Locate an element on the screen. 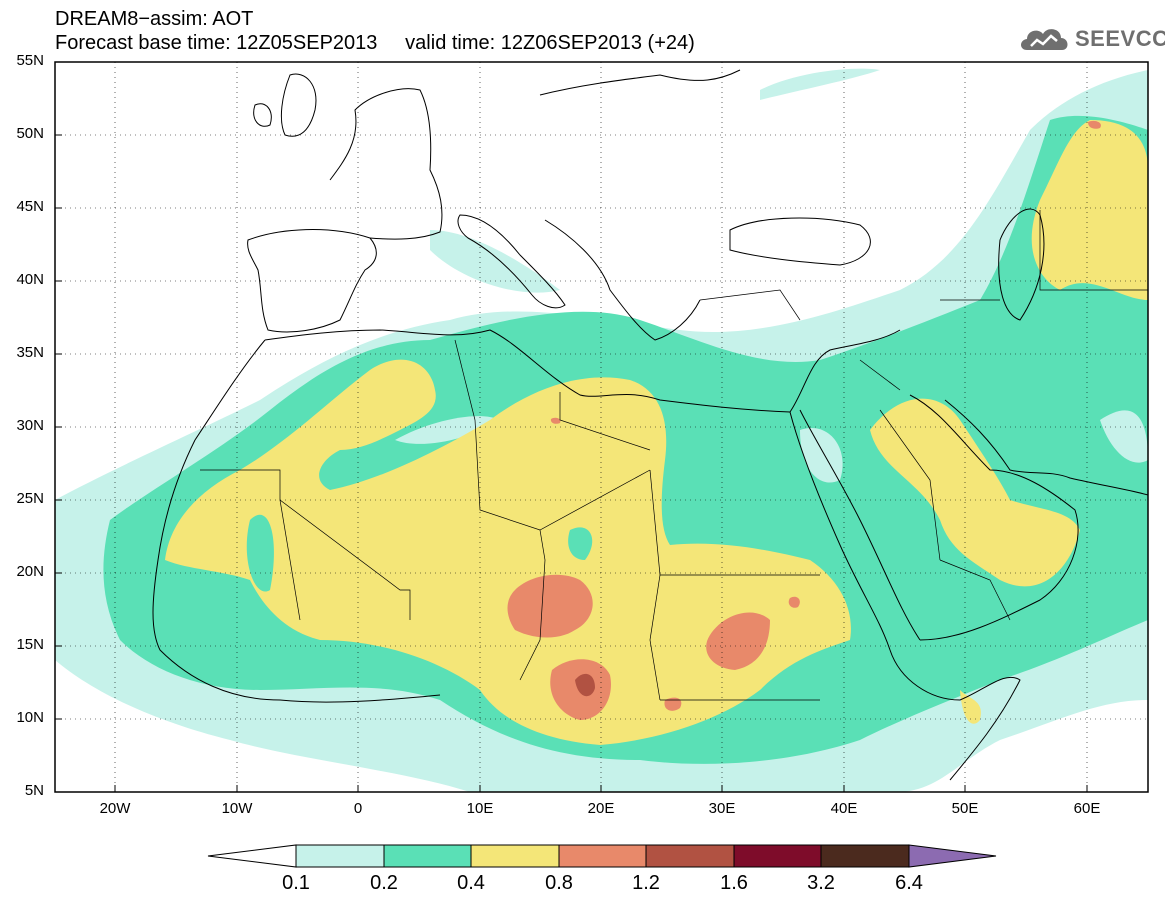 The width and height of the screenshot is (1165, 905). colorbar-label: 0.2 is located at coordinates (384, 883).